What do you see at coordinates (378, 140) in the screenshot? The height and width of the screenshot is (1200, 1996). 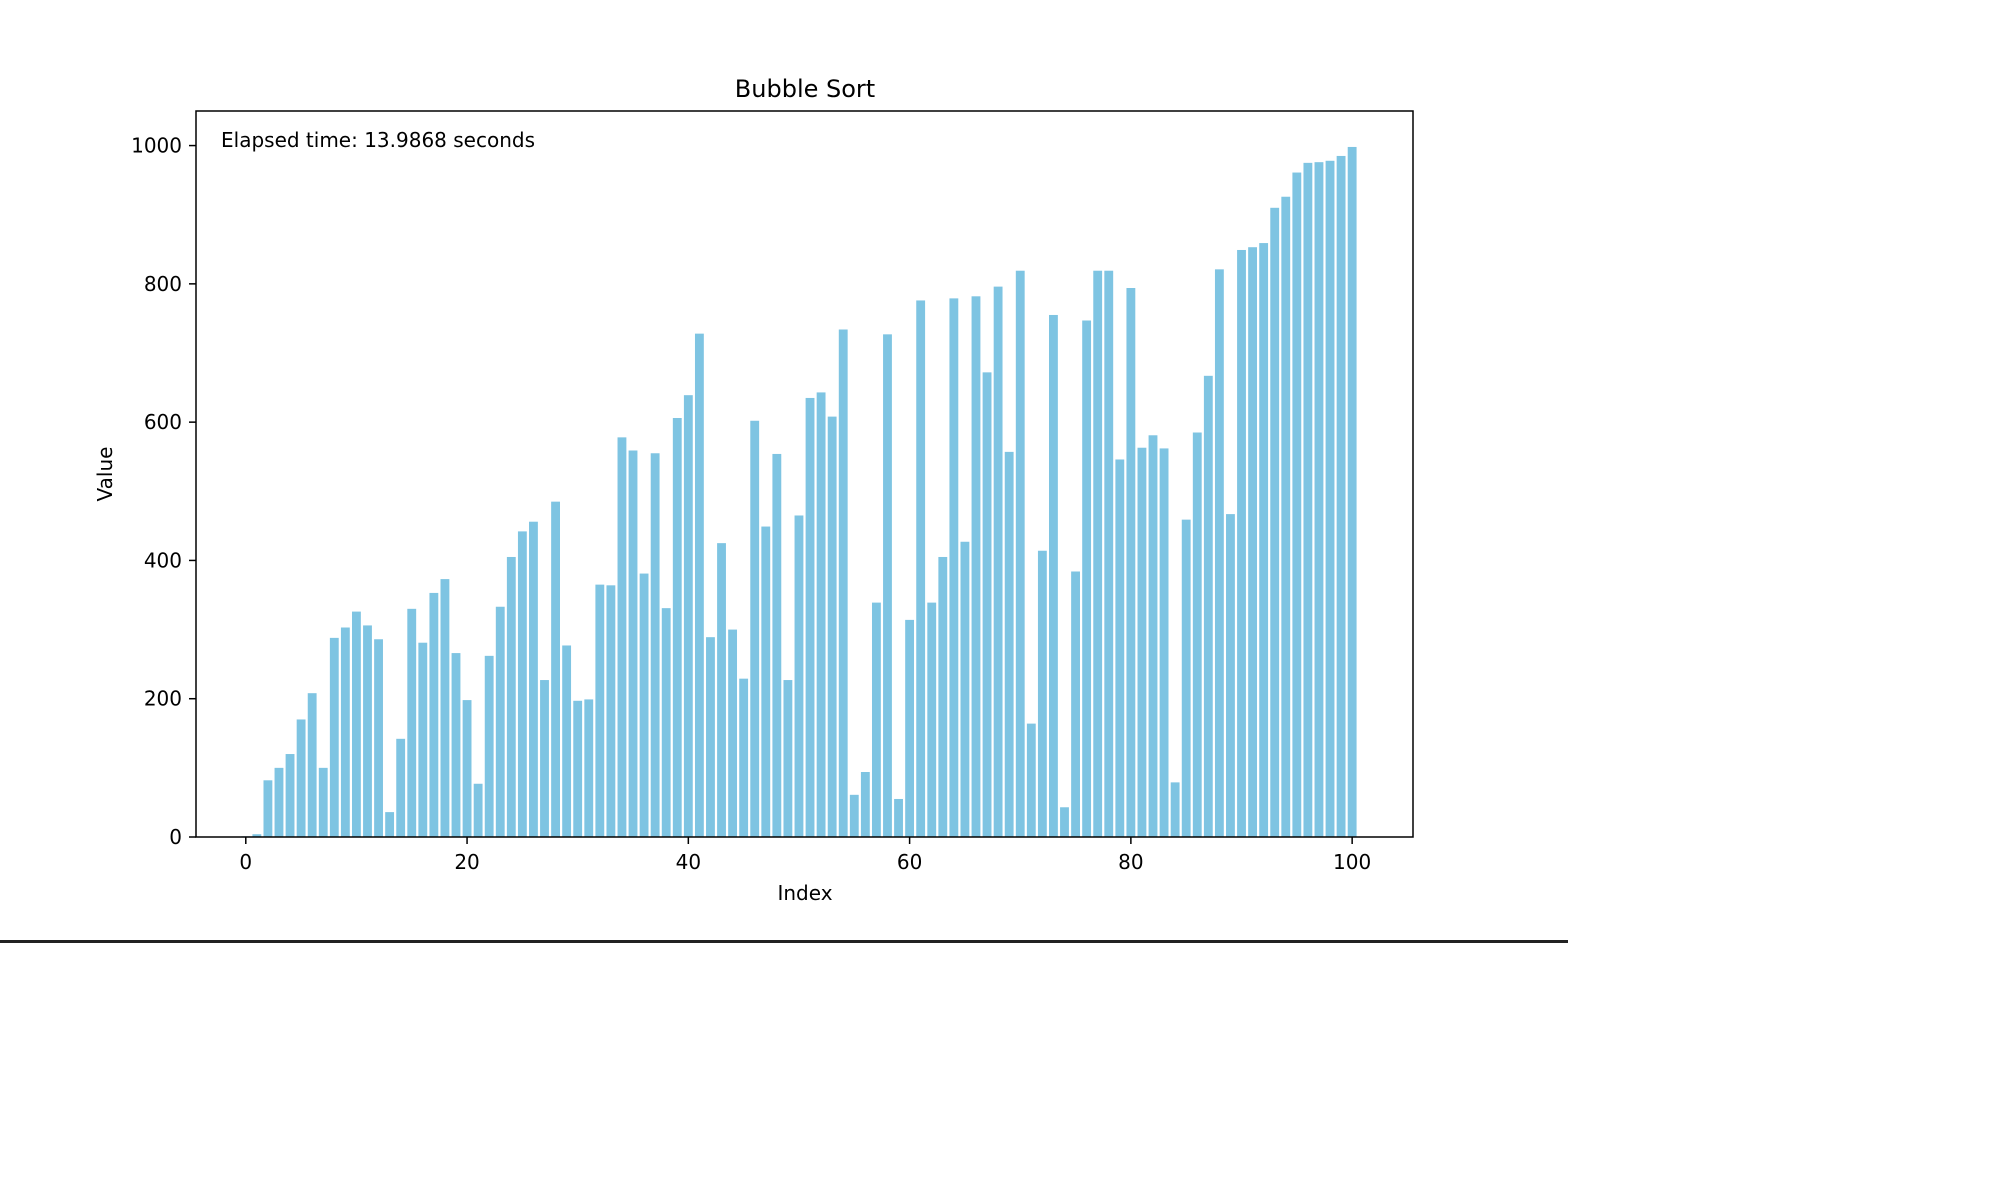 I see `elapsed-time-annotation: Elapsed time: 13.9868 seconds` at bounding box center [378, 140].